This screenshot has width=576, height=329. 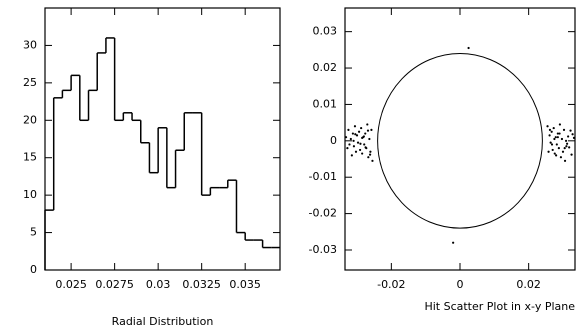 What do you see at coordinates (163, 321) in the screenshot?
I see `x-axis-title: Radial Distribution` at bounding box center [163, 321].